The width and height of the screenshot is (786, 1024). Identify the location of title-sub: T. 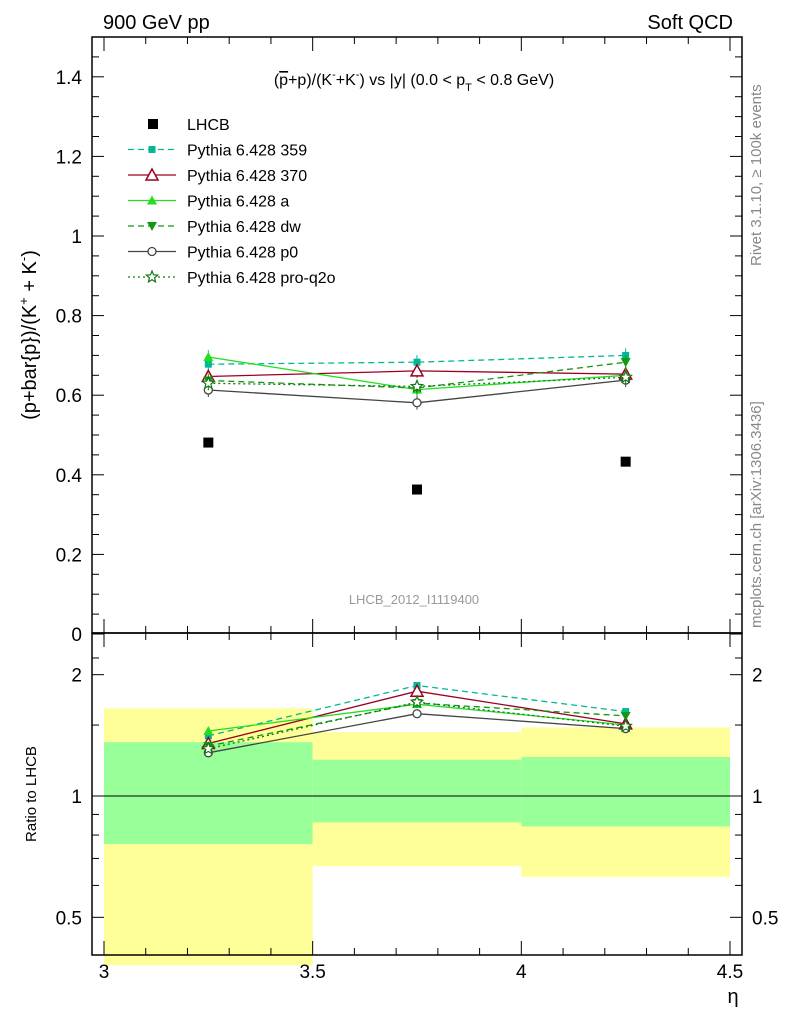
(468, 88).